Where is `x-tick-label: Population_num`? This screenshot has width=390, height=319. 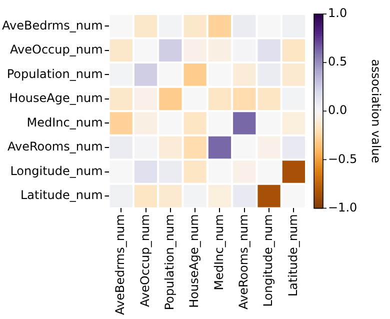
x-tick-label: Population_num is located at coordinates (169, 262).